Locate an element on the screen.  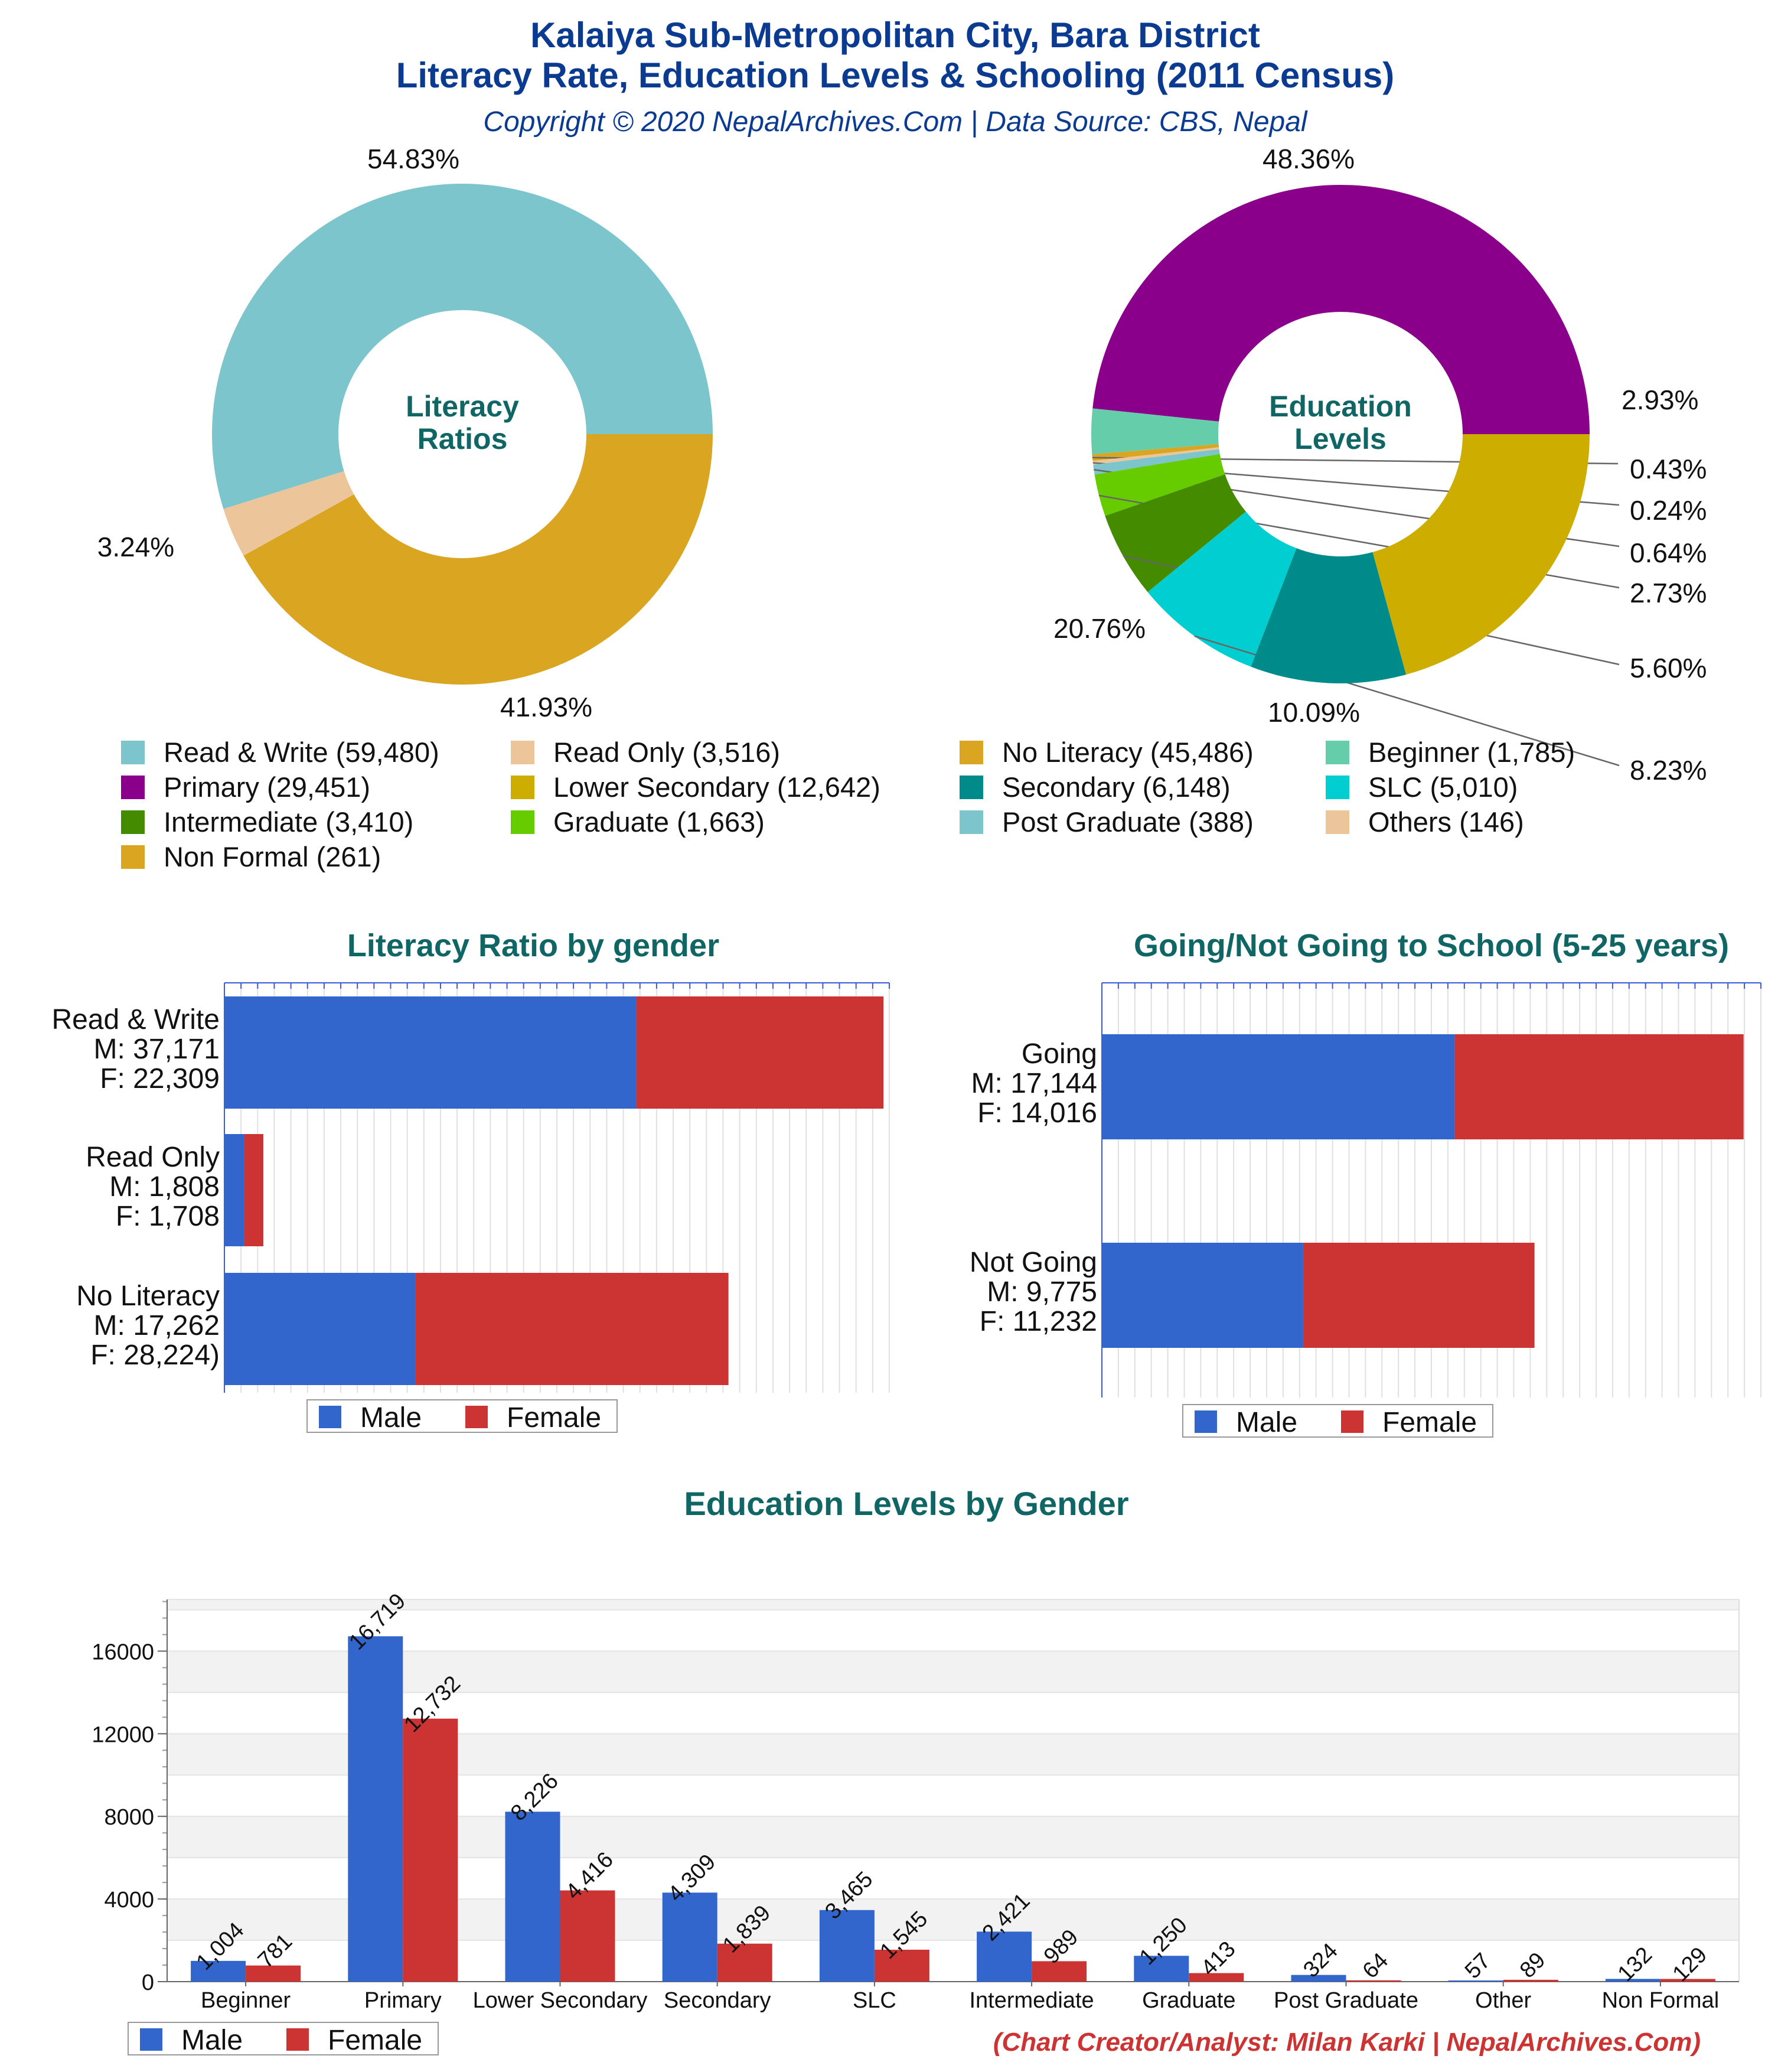
pie-percent-label: 0.24% is located at coordinates (1668, 510).